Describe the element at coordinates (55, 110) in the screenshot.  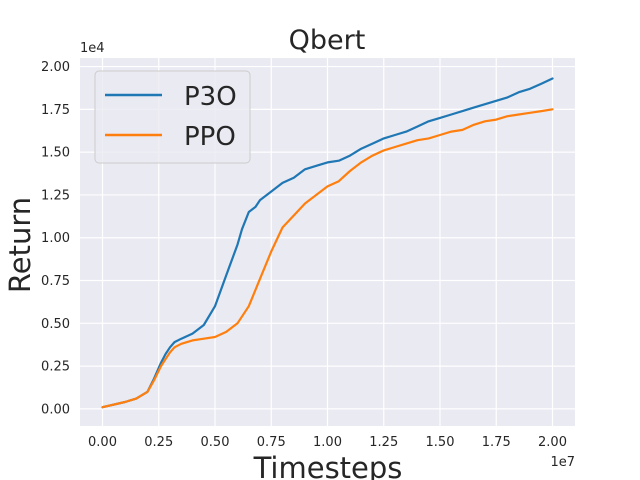
I see `y-tick-label: 1.75` at that location.